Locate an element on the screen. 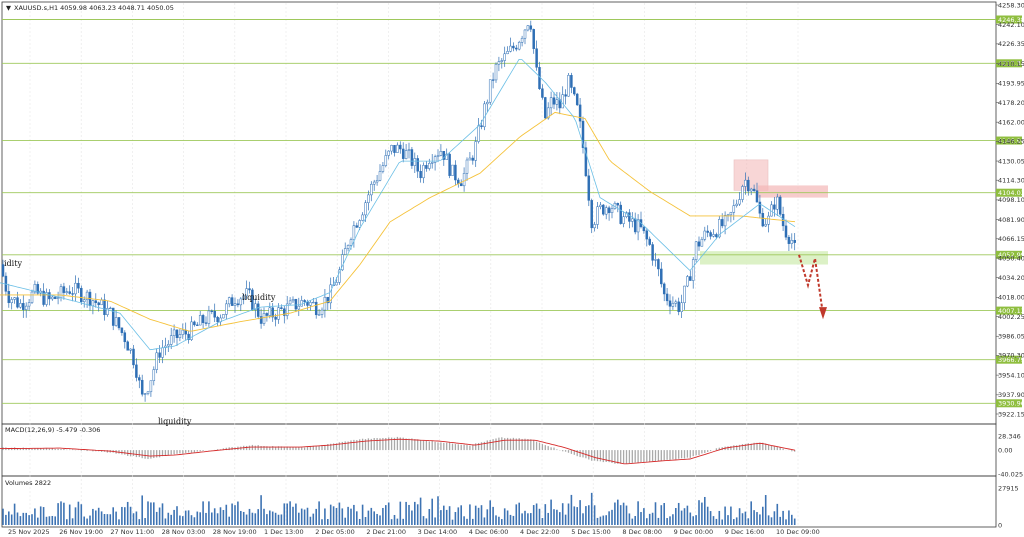 The height and width of the screenshot is (537, 1024). time-tick-label: 10 Dec 09:00 is located at coordinates (798, 532).